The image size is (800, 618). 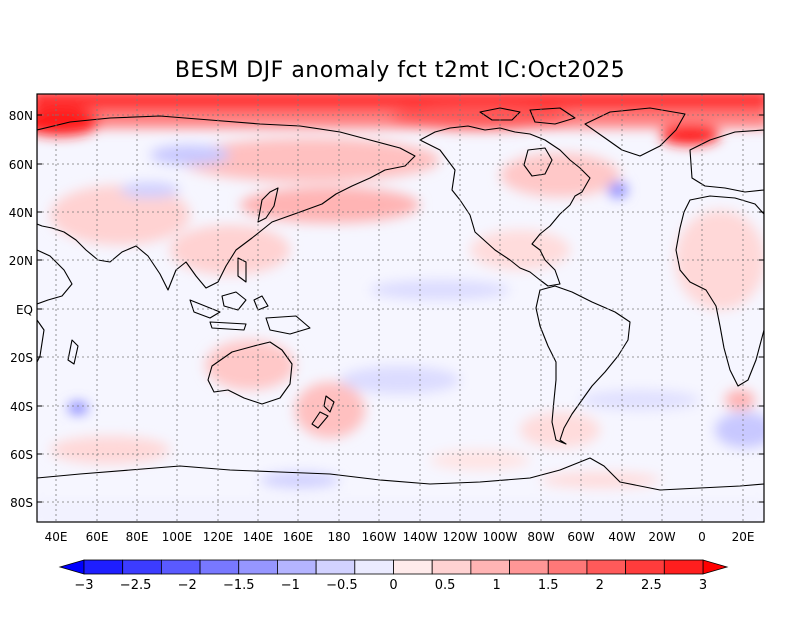 I want to click on colorbar-label: −1.5, so click(x=239, y=585).